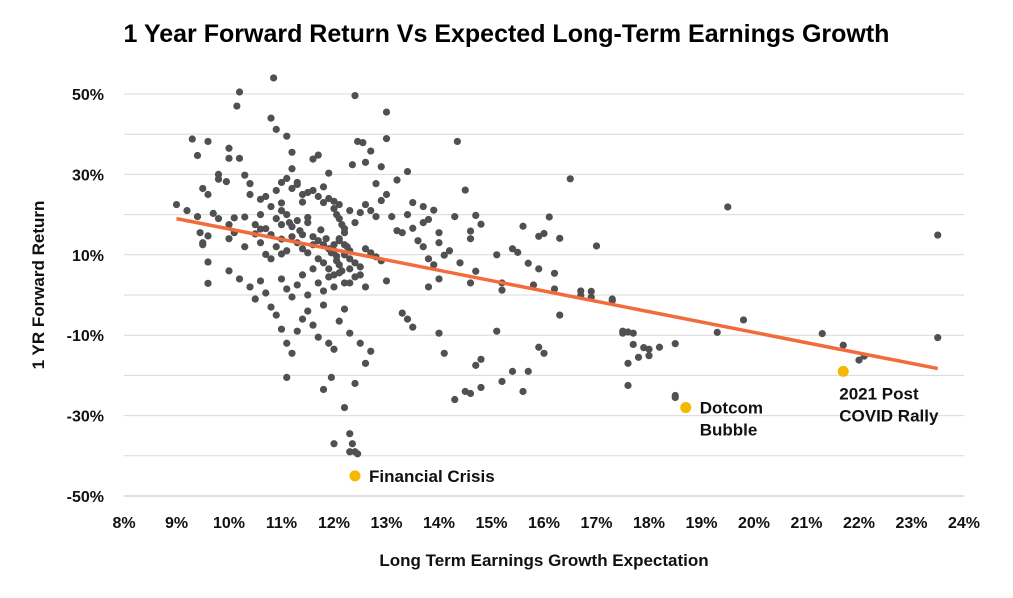  Describe the element at coordinates (911, 523) in the screenshot. I see `x-tick-label: 23%` at that location.